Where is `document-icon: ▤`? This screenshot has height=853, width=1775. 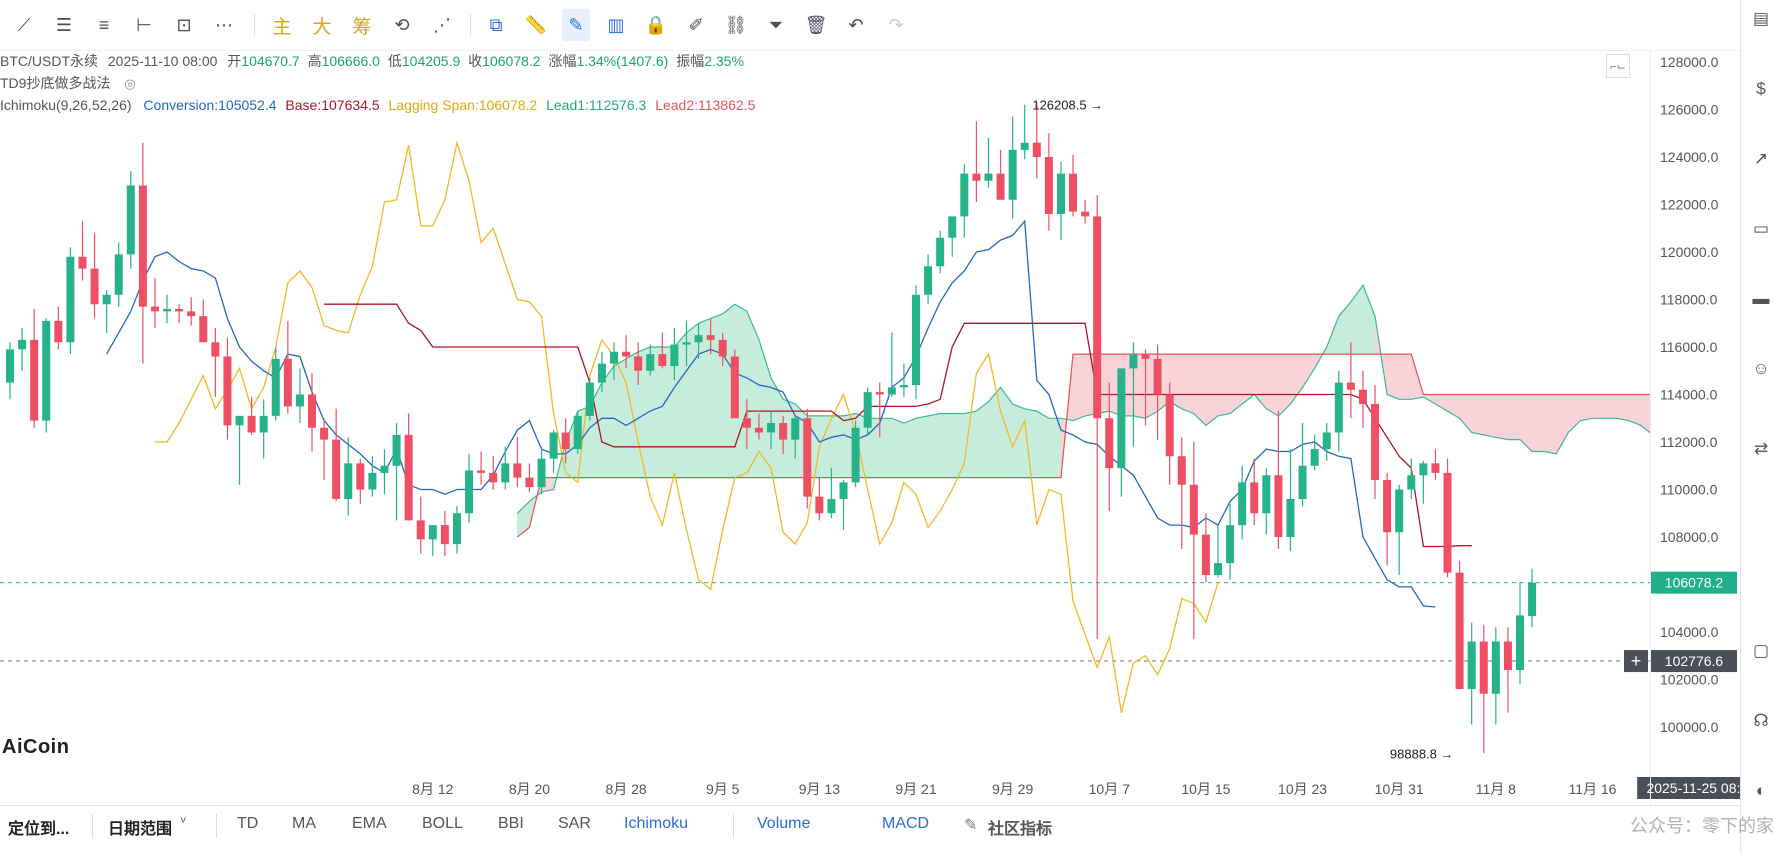
document-icon: ▤ is located at coordinates (1761, 18).